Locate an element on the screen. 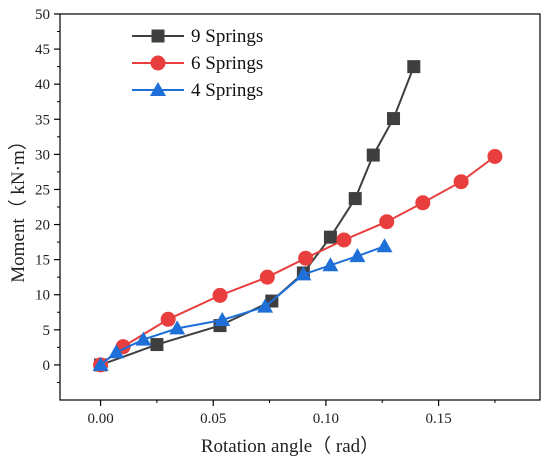 This screenshot has width=550, height=465. y-tick-label: 45 is located at coordinates (42, 50).